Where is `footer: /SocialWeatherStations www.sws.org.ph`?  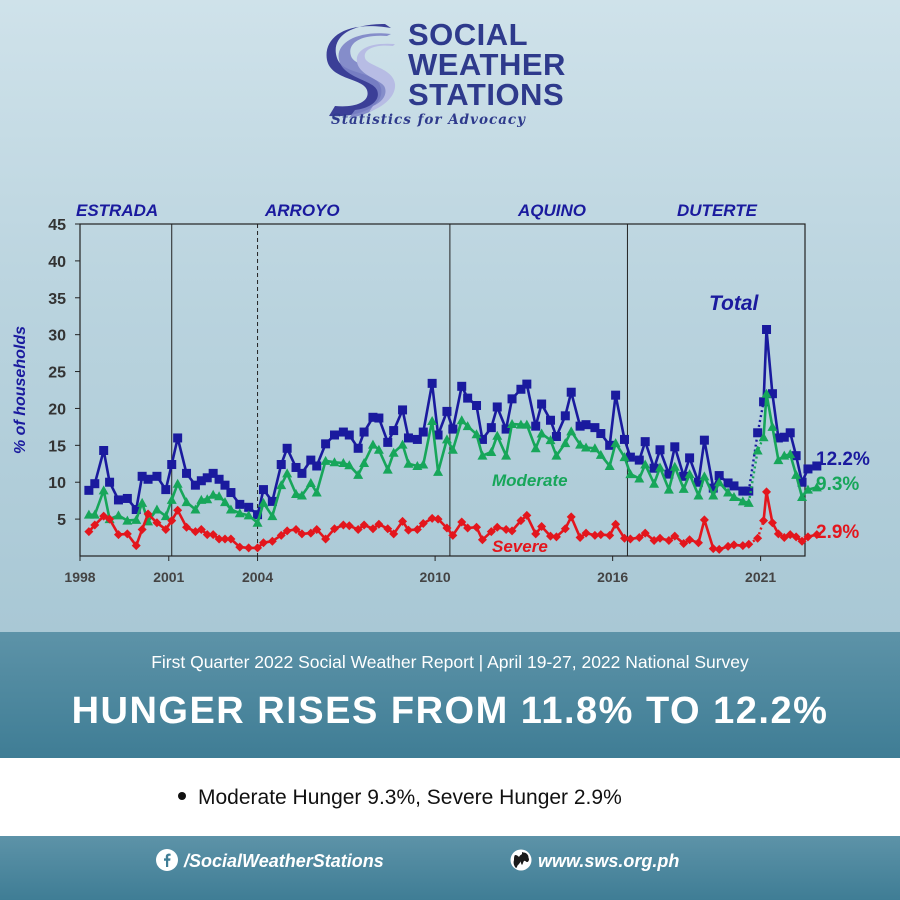
footer: /SocialWeatherStations www.sws.org.ph is located at coordinates (450, 868).